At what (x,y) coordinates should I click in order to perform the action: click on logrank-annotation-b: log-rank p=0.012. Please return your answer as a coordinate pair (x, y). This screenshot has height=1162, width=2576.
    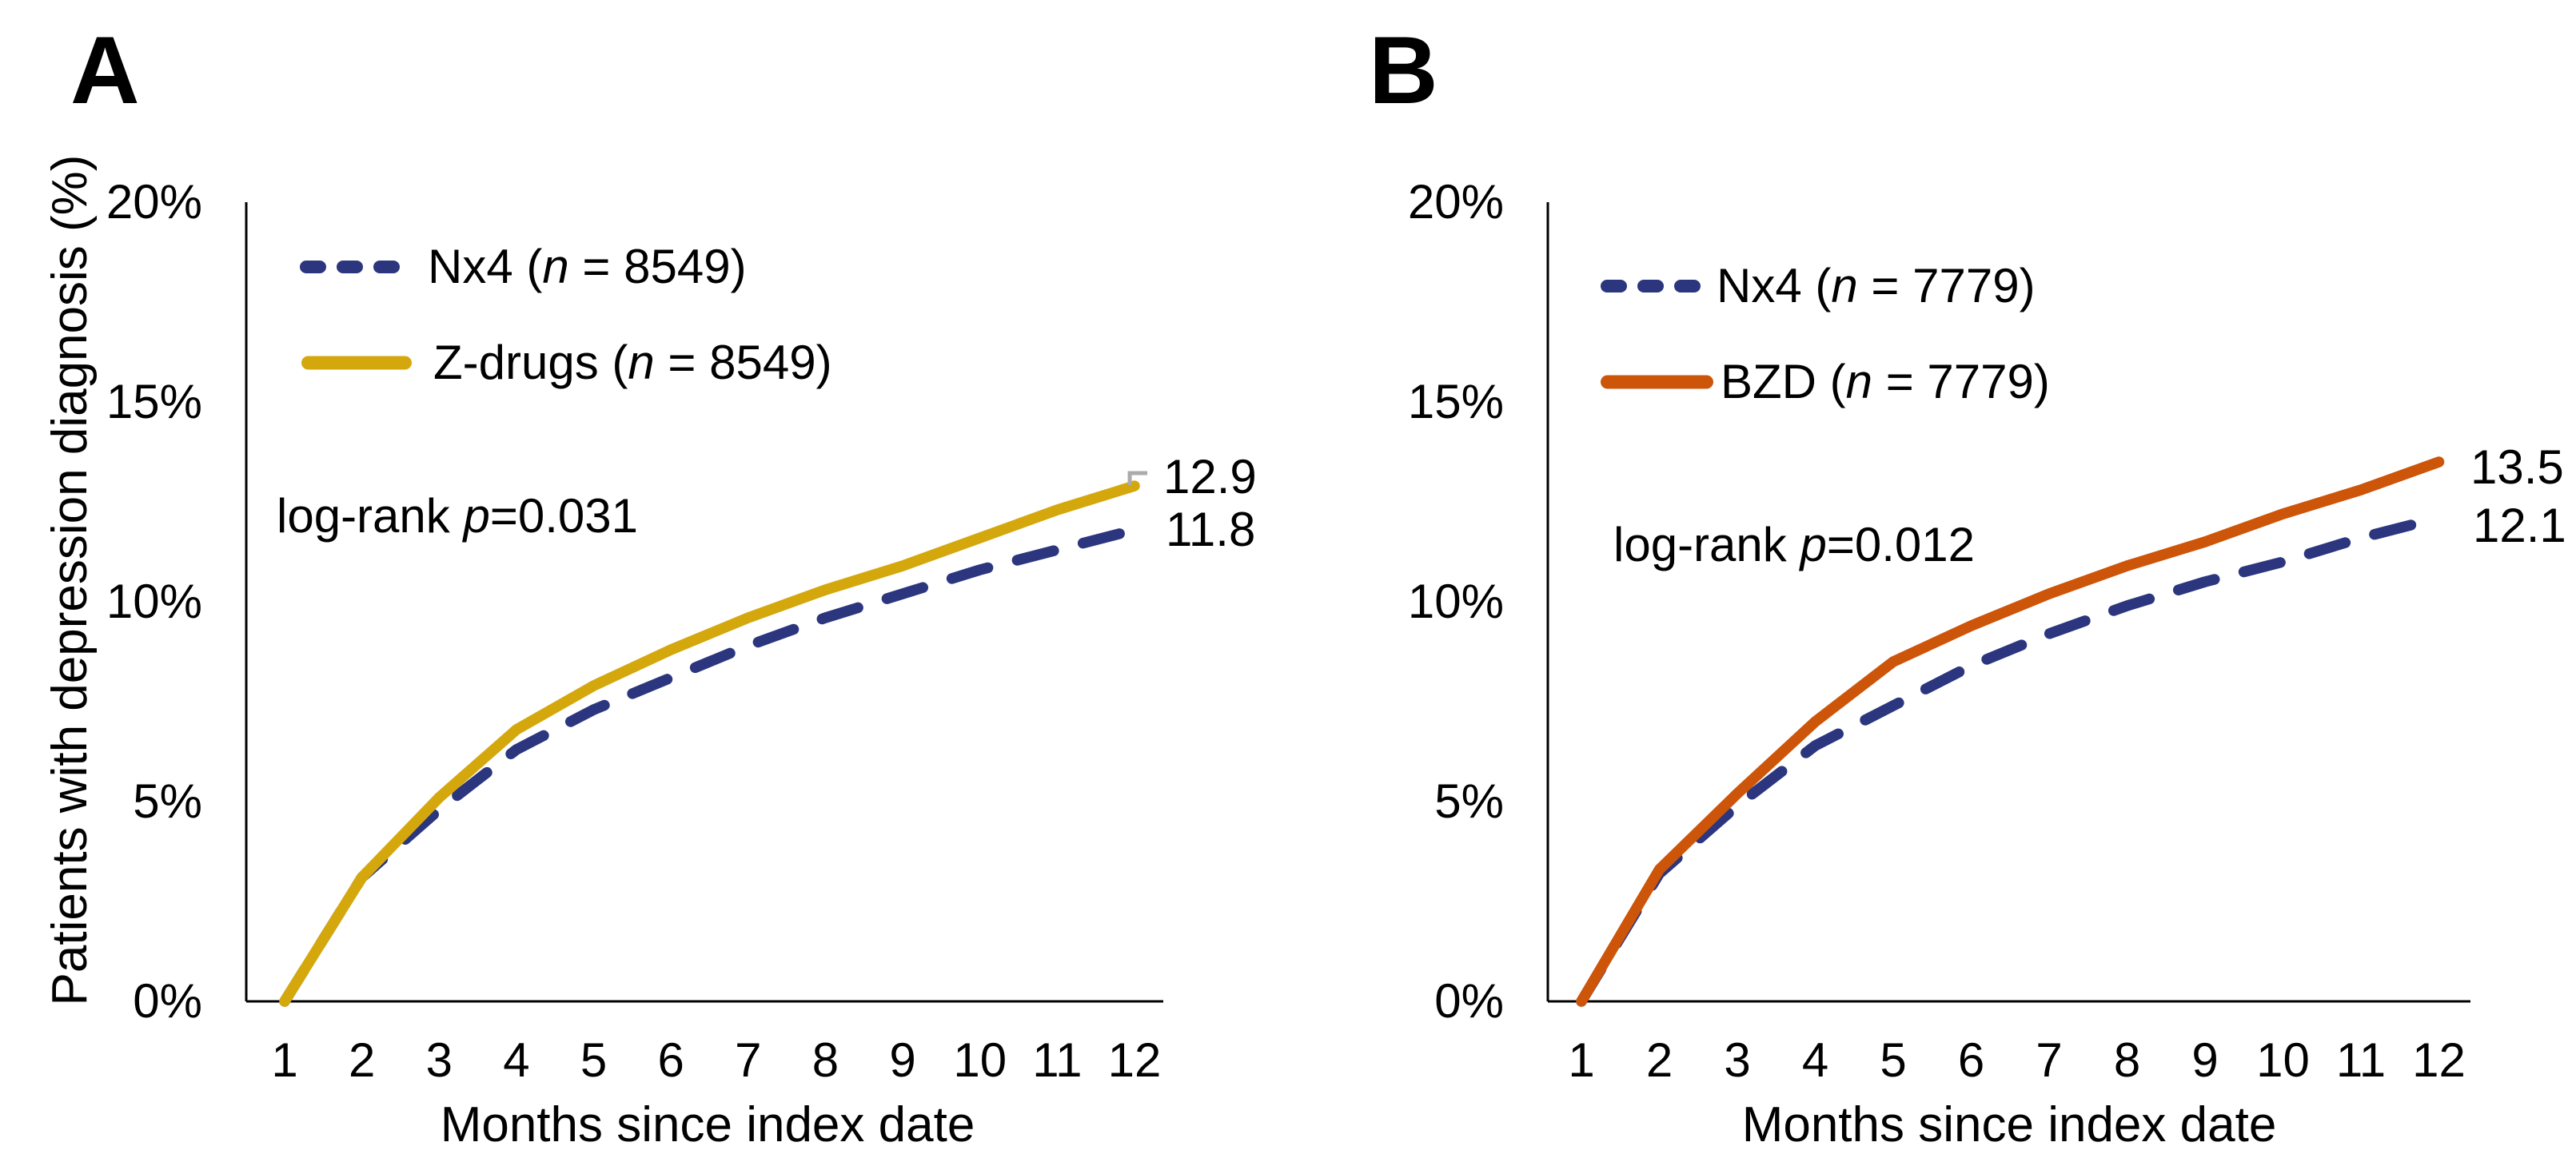
    Looking at the image, I should click on (1794, 544).